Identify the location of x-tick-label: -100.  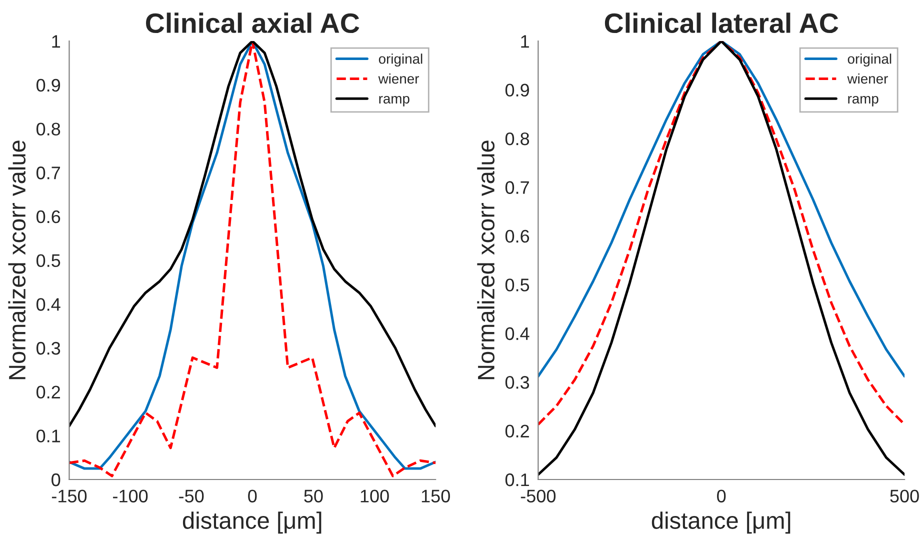
(130, 496).